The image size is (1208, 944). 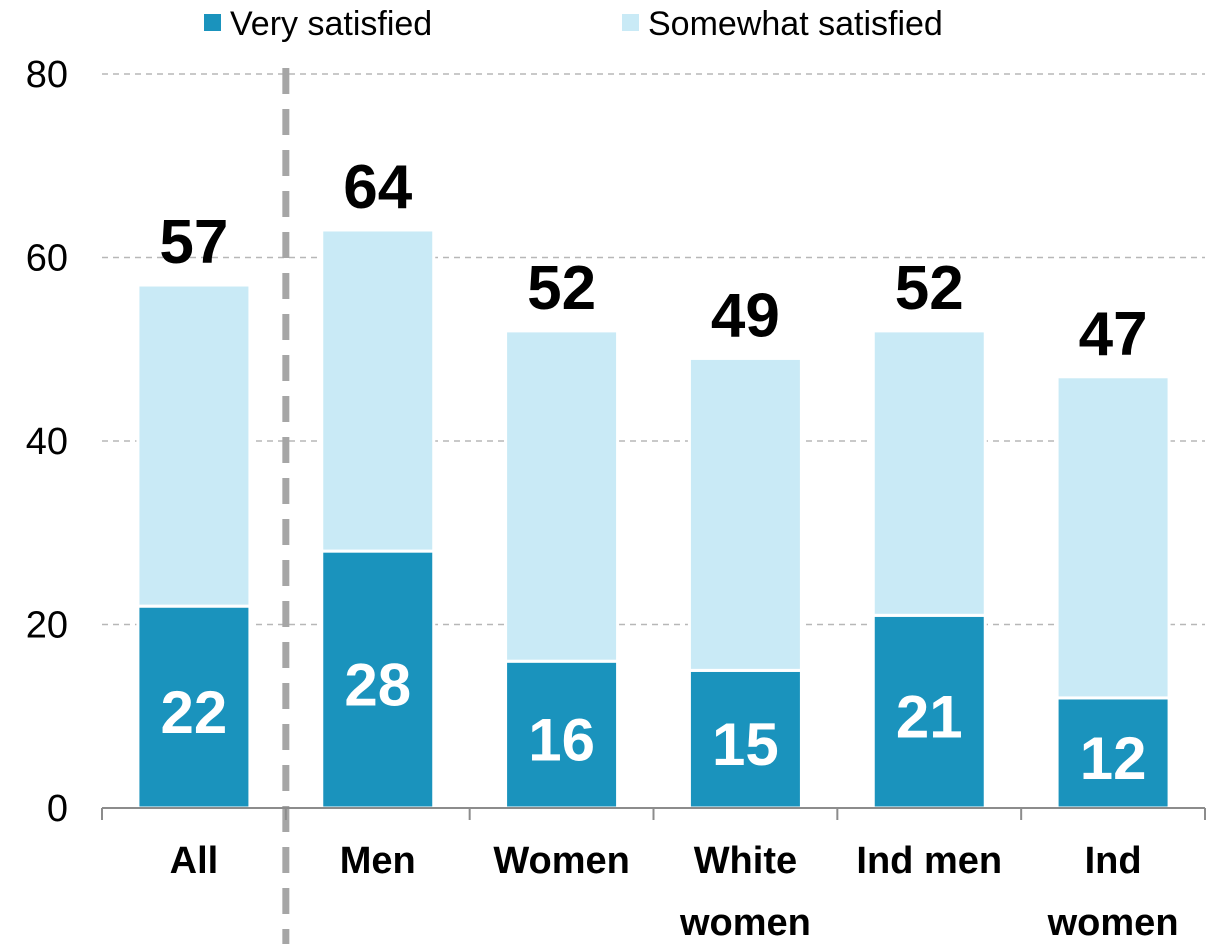 I want to click on very-satisfied-value-label: 28, so click(x=377, y=685).